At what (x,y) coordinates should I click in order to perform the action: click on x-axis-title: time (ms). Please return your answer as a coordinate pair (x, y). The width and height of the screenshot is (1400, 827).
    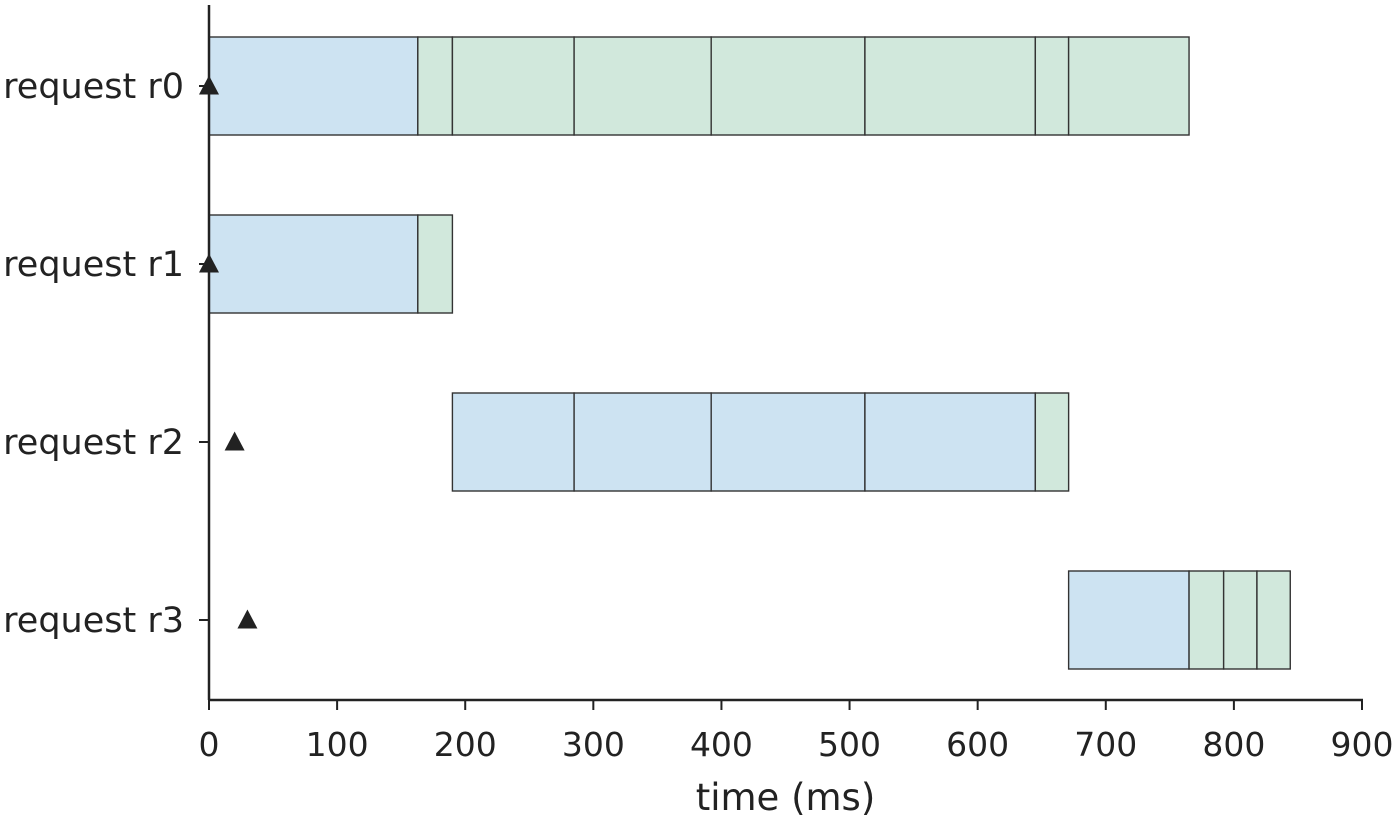
    Looking at the image, I should click on (786, 797).